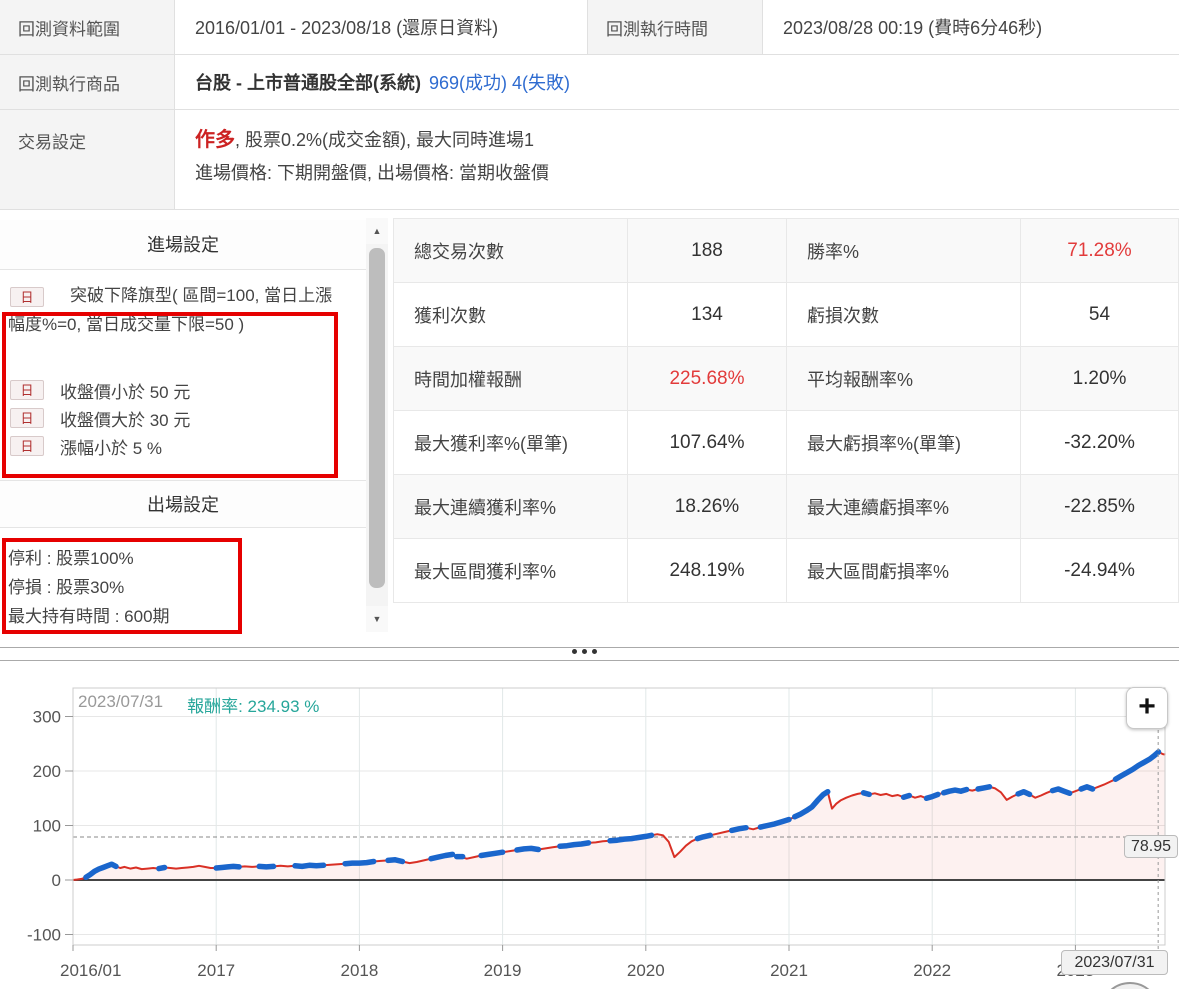 Image resolution: width=1179 pixels, height=989 pixels. Describe the element at coordinates (503, 970) in the screenshot. I see `x-tick-label: 2019` at that location.